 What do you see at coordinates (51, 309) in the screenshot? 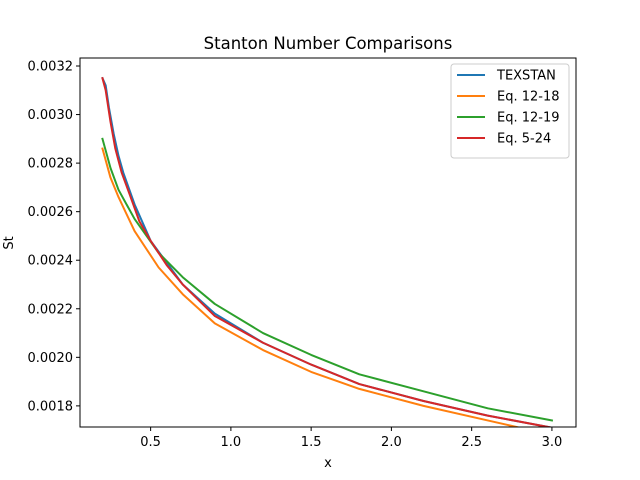
I see `y-tick-label: 0.0022` at bounding box center [51, 309].